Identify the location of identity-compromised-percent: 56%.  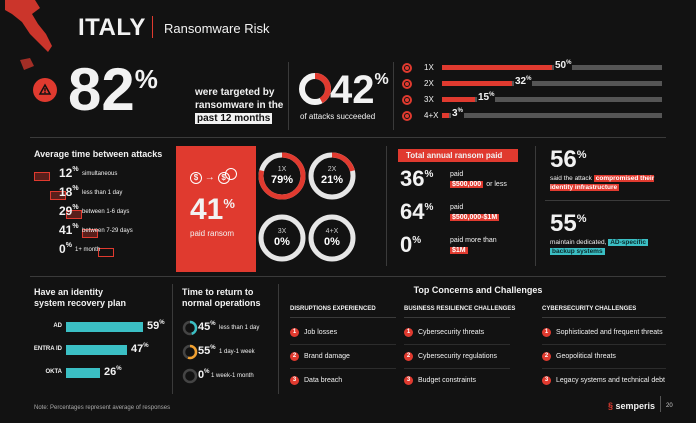
(568, 159).